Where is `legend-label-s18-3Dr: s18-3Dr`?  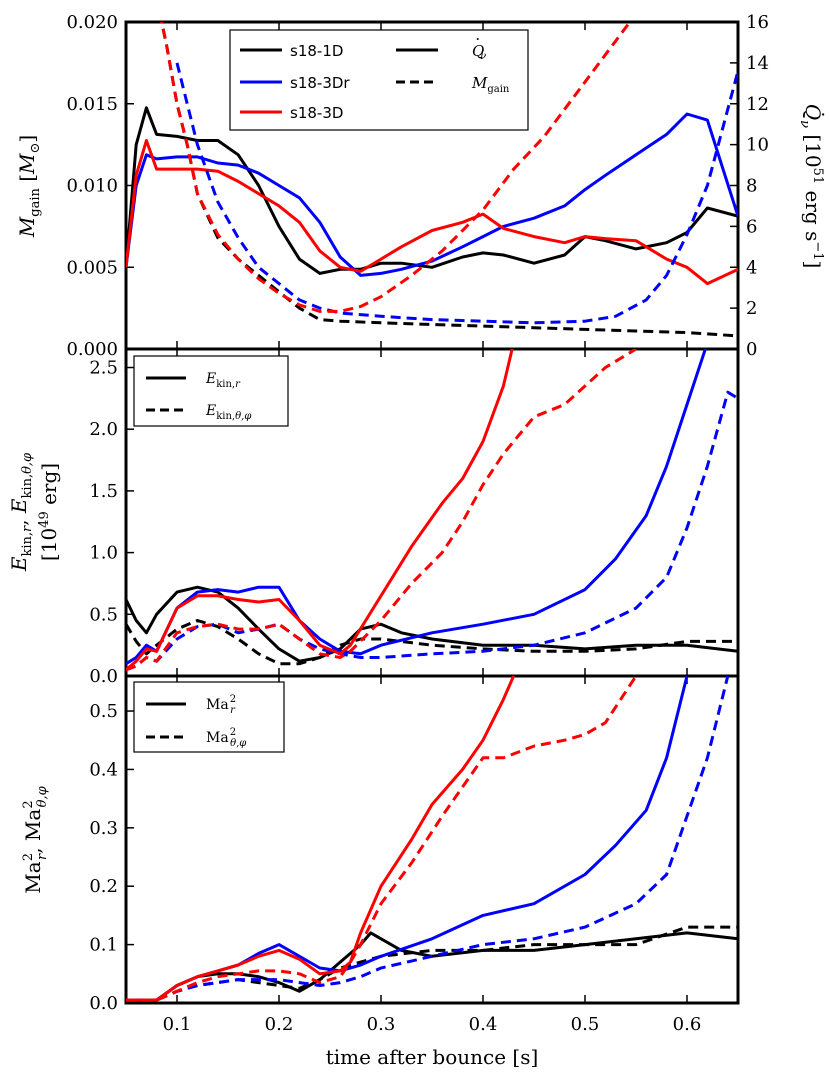
legend-label-s18-3Dr: s18-3Dr is located at coordinates (320, 83).